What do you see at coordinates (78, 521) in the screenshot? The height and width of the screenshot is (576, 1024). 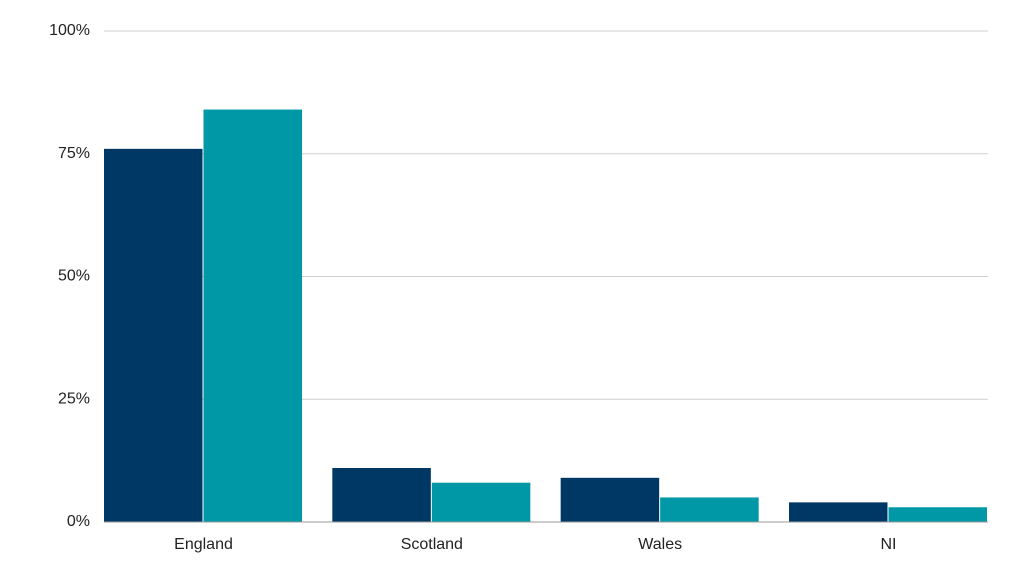 I see `y-tick-label: 0%` at bounding box center [78, 521].